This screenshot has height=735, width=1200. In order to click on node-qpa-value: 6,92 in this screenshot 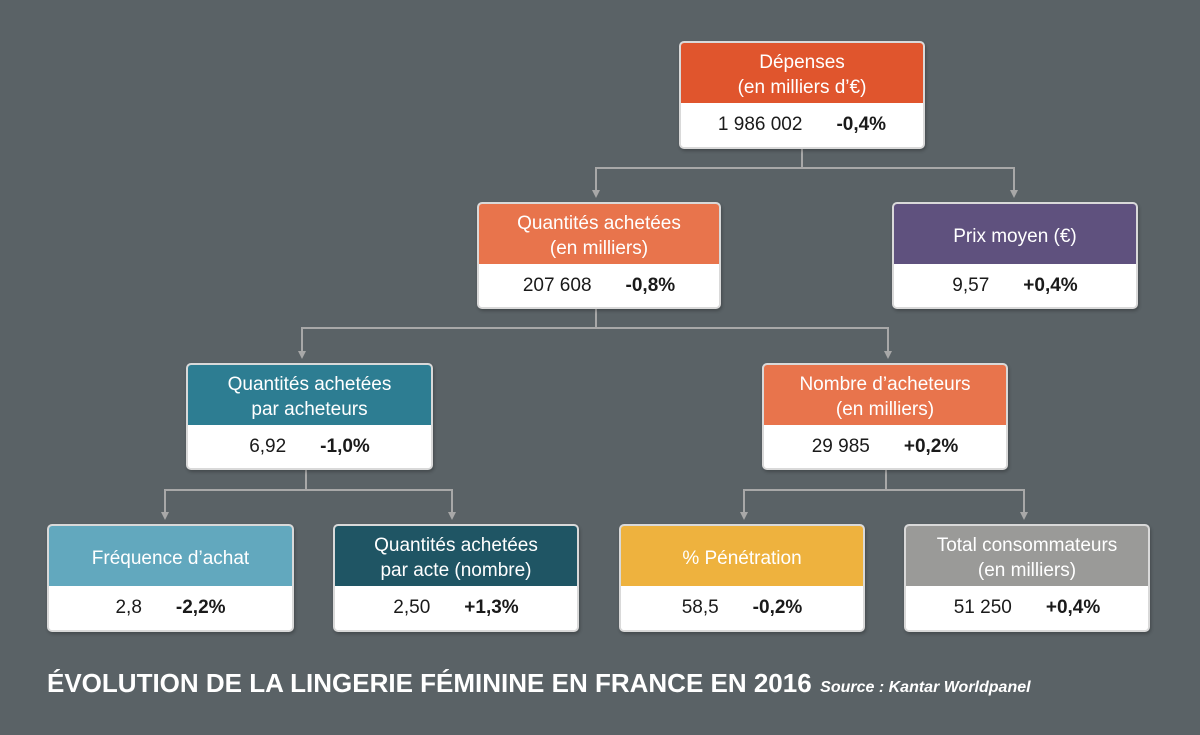, I will do `click(268, 446)`.